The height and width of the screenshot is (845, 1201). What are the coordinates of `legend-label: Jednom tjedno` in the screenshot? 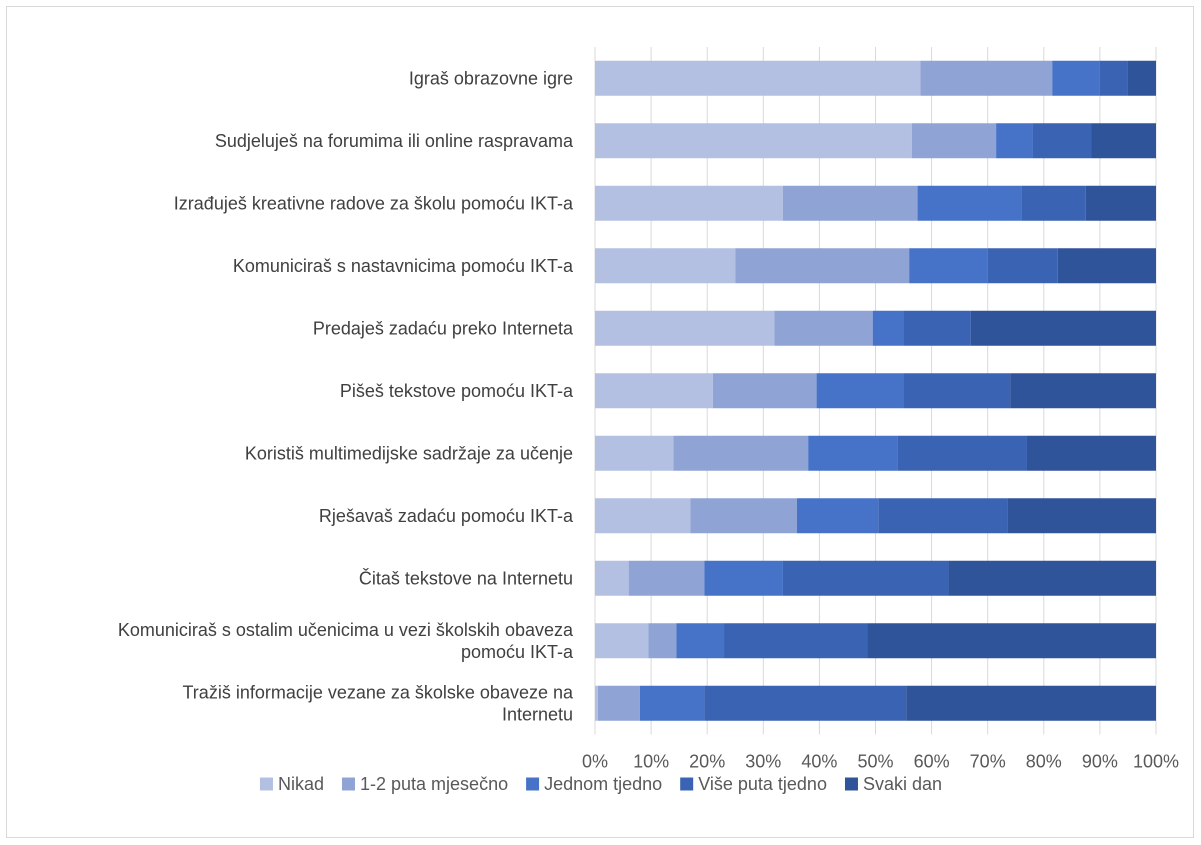 It's located at (603, 784).